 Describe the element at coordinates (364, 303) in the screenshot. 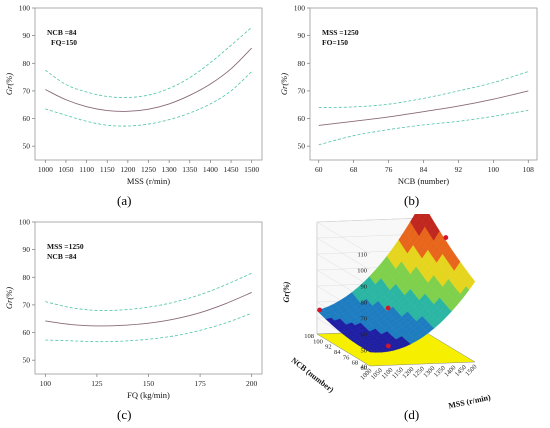

I see `z-tick-label: 80` at that location.